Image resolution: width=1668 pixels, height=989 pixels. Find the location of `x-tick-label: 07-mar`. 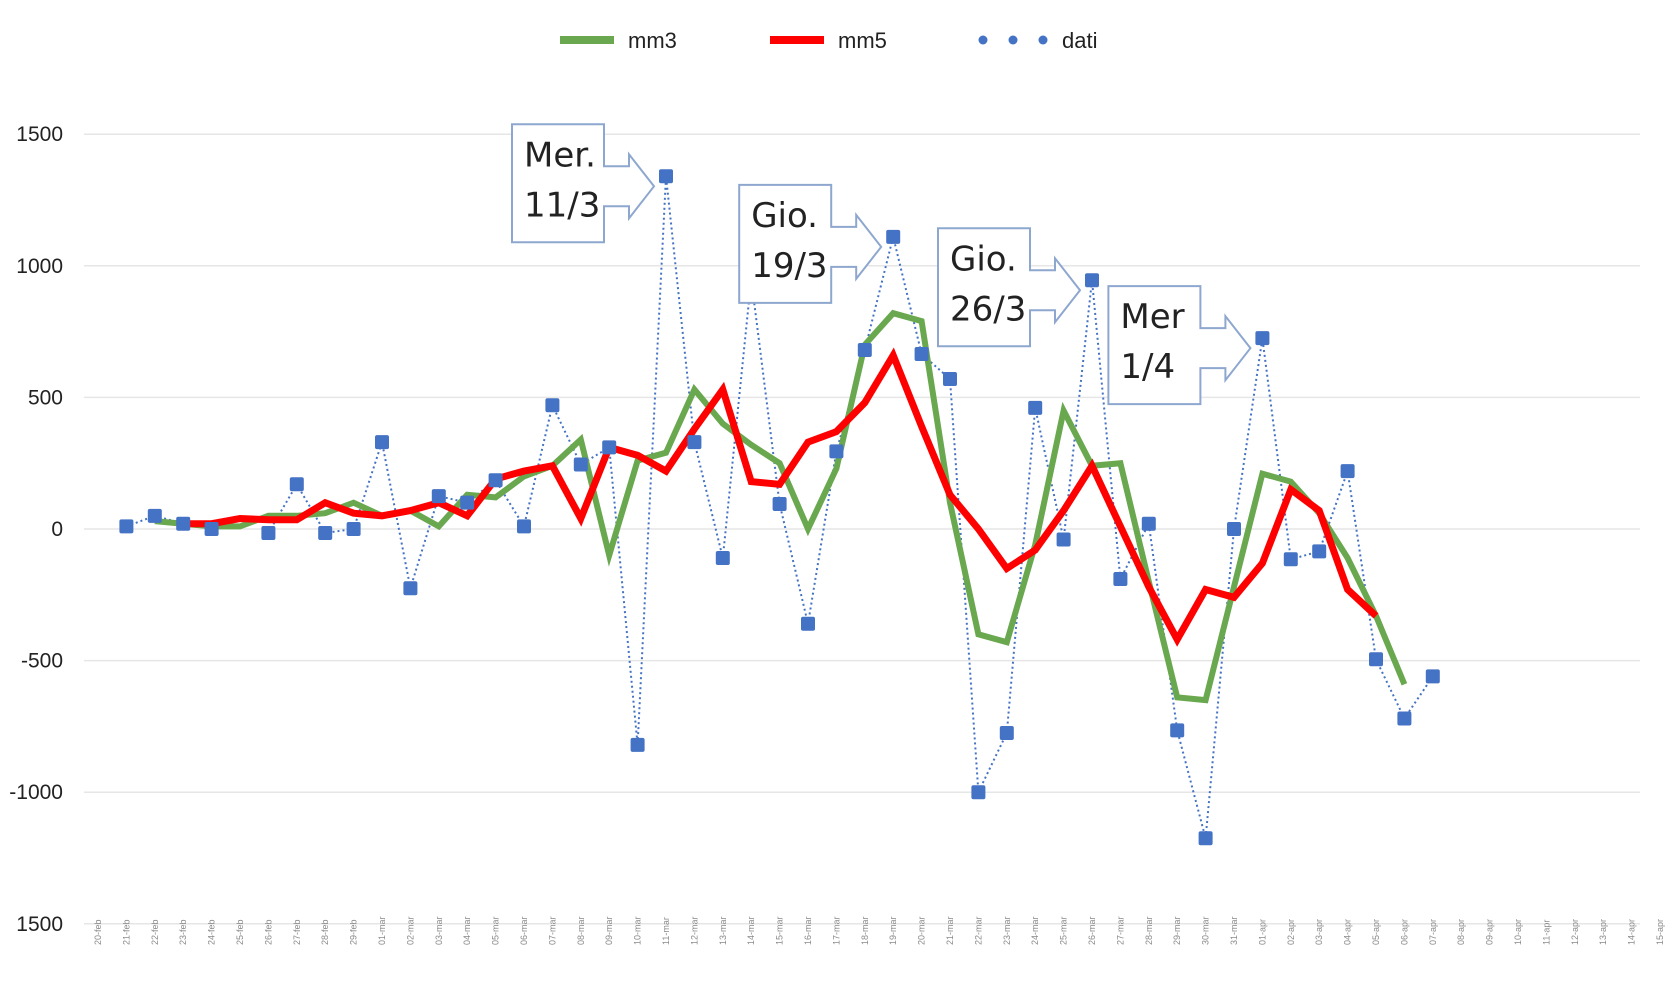

x-tick-label: 07-mar is located at coordinates (552, 930).